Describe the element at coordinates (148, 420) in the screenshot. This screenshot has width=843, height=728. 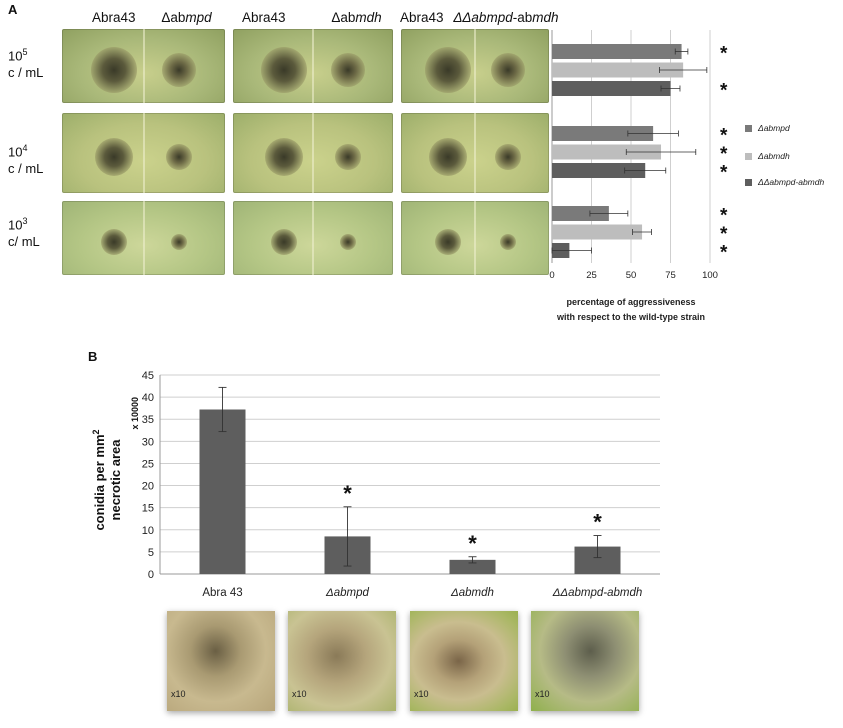
I see `y-tick-label: 35` at that location.